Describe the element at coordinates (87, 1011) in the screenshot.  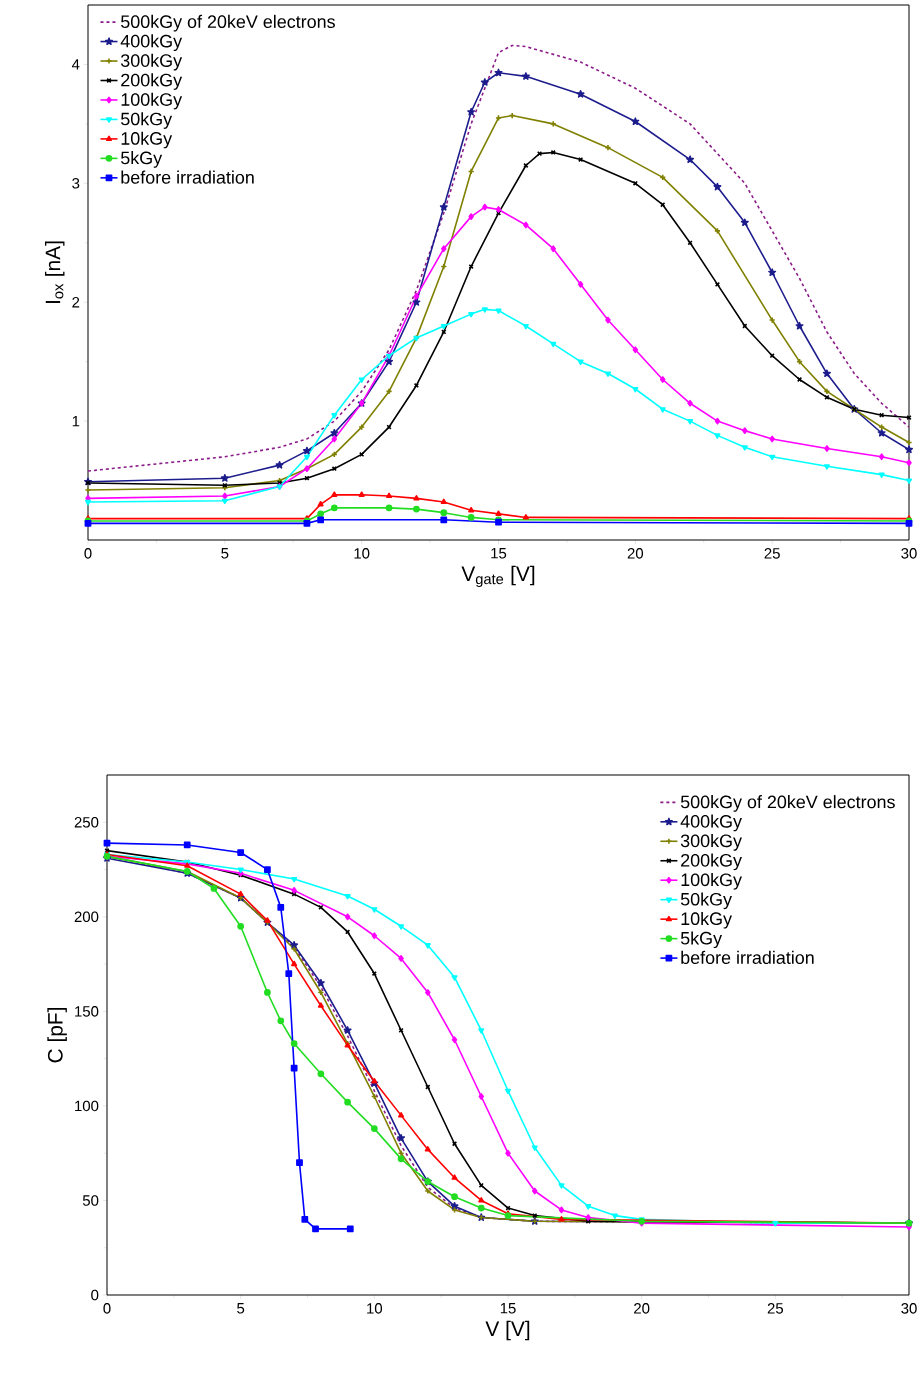
I see `y-tick-label: 150` at that location.